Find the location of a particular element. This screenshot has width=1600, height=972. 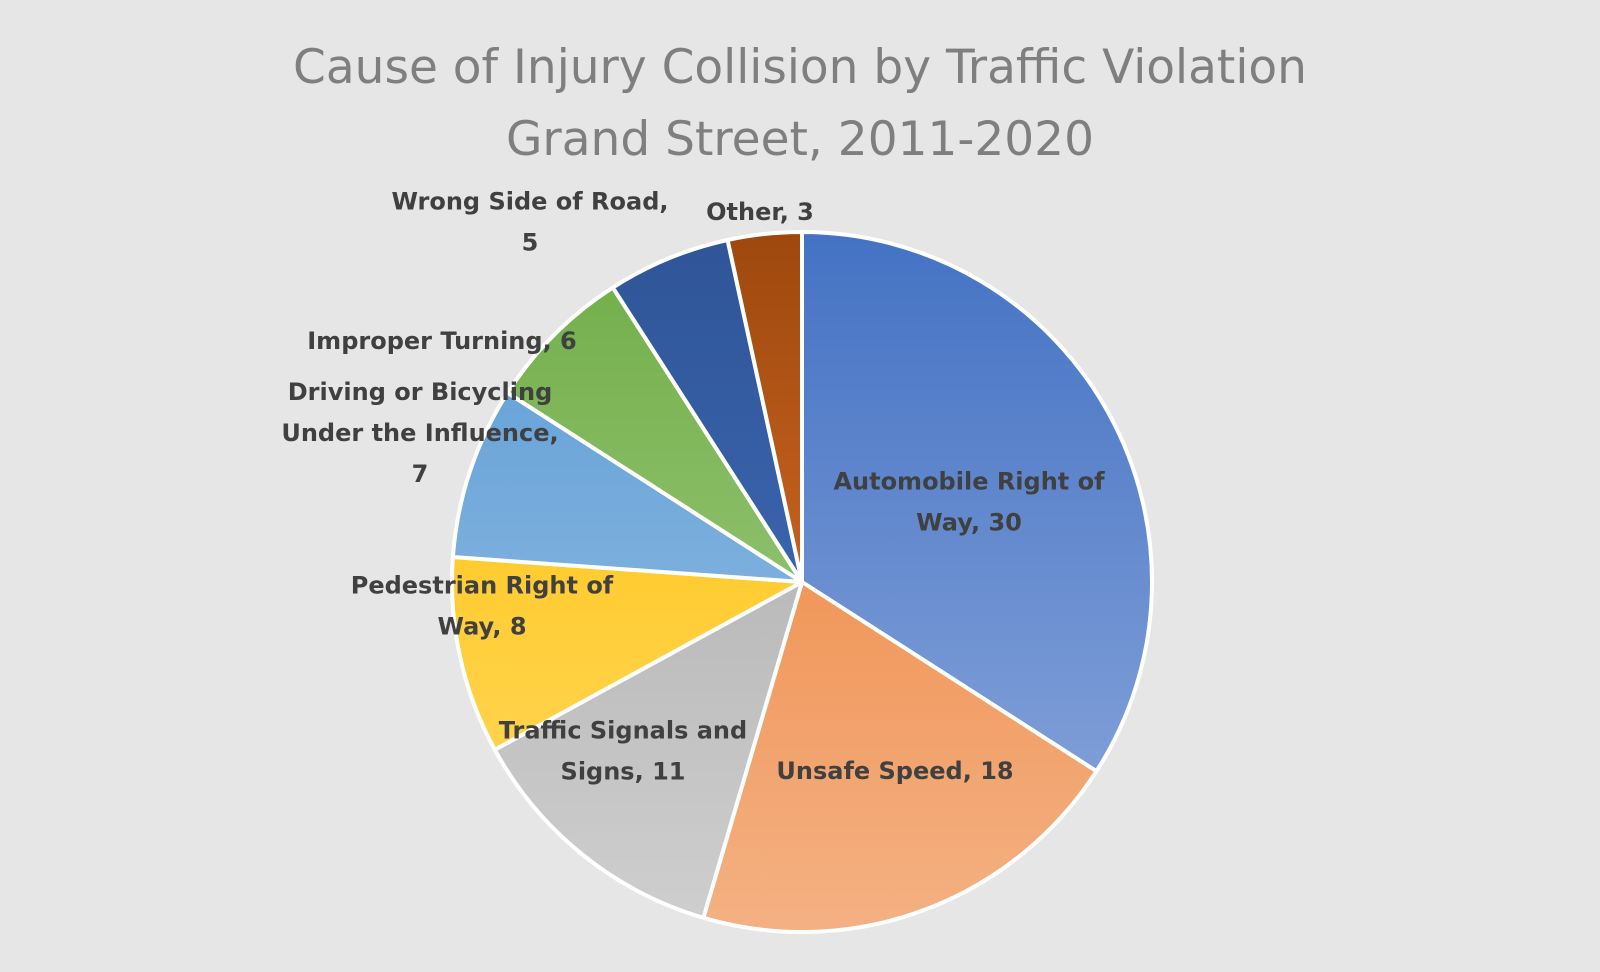

data-label-line: Under the Influence, is located at coordinates (419, 433).